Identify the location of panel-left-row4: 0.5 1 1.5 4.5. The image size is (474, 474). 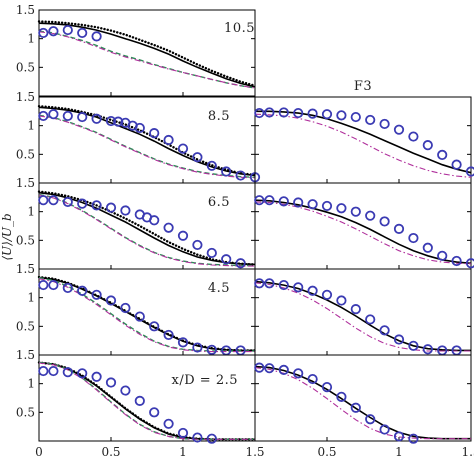
(136, 309).